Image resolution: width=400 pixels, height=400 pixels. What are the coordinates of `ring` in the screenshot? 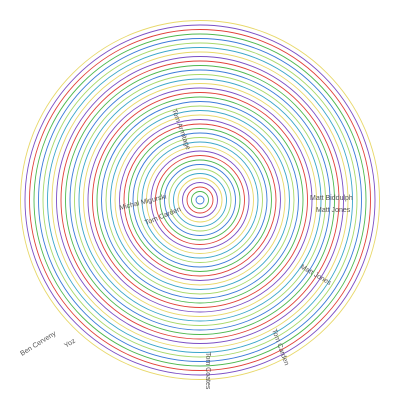 It's located at (200, 200).